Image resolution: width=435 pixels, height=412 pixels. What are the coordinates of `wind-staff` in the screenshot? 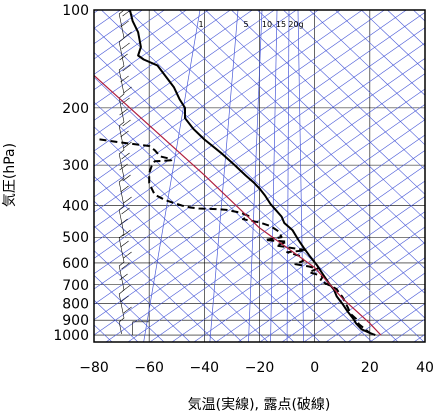 It's located at (121, 172).